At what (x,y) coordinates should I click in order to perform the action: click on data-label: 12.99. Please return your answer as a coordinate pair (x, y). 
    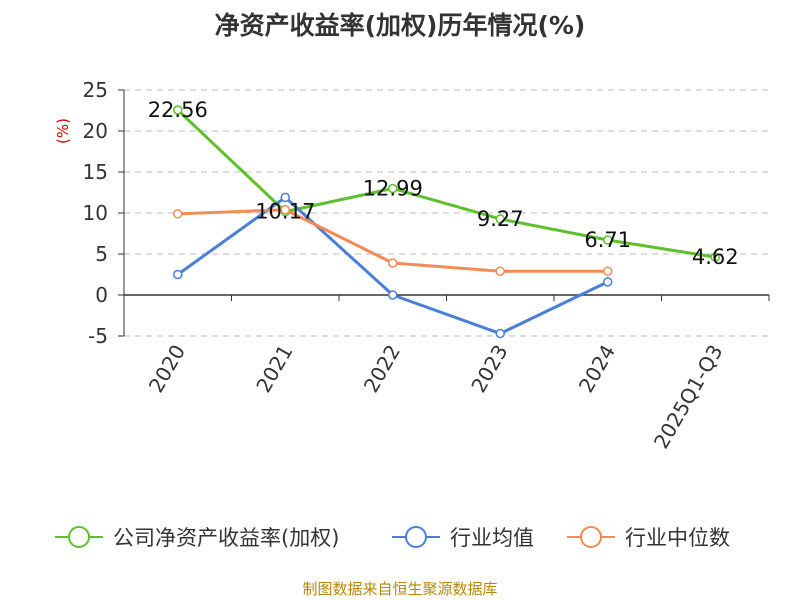
    Looking at the image, I should click on (393, 188).